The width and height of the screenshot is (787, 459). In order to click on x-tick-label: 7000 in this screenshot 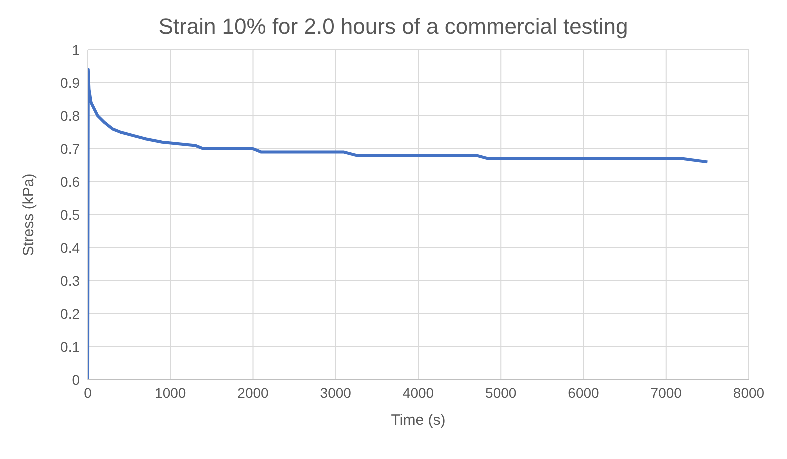, I will do `click(666, 392)`.